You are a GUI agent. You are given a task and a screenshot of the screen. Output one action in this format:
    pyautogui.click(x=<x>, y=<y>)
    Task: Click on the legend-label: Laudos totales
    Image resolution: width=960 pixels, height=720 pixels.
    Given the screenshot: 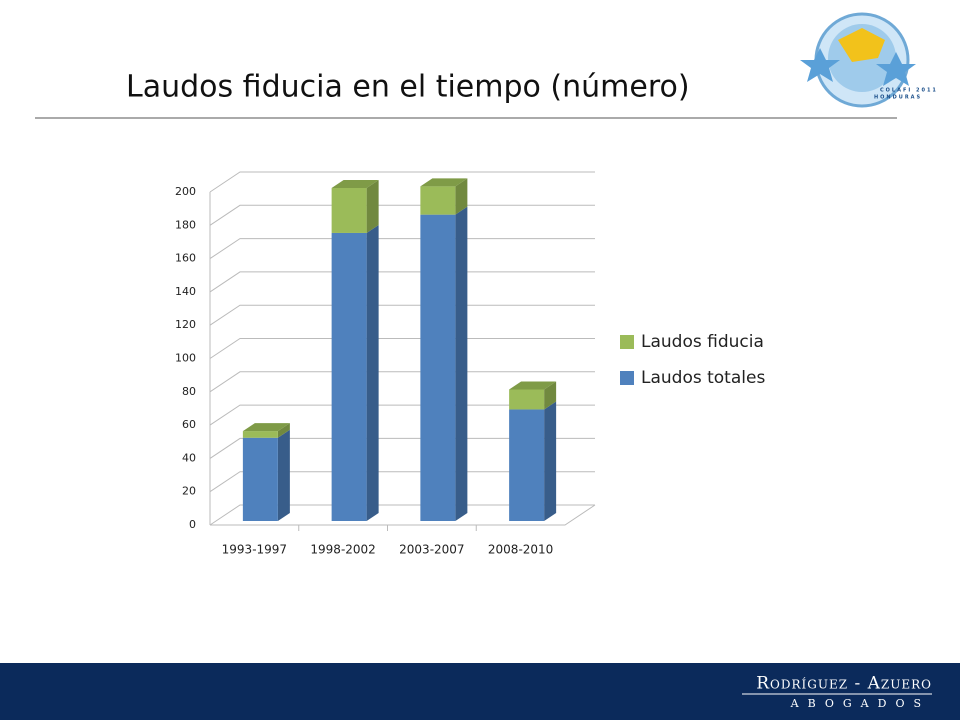 What is the action you would take?
    pyautogui.click(x=703, y=378)
    